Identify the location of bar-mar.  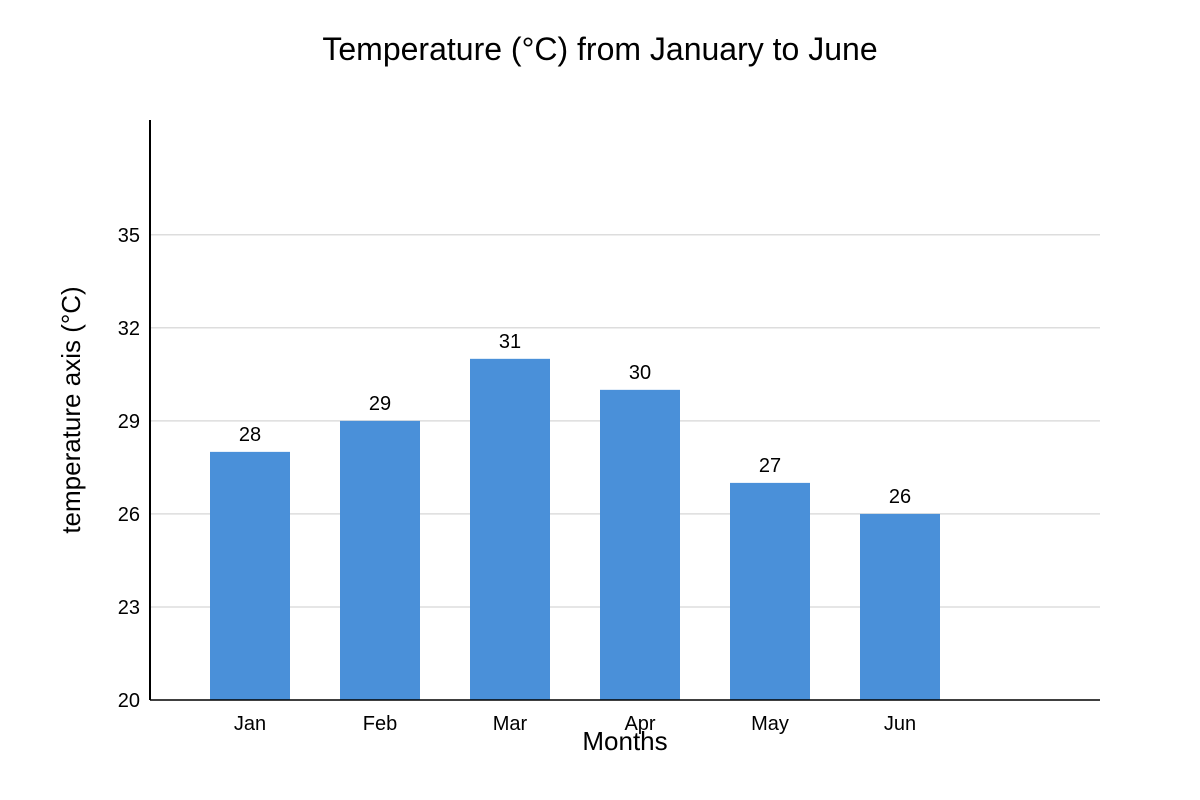
(510, 529).